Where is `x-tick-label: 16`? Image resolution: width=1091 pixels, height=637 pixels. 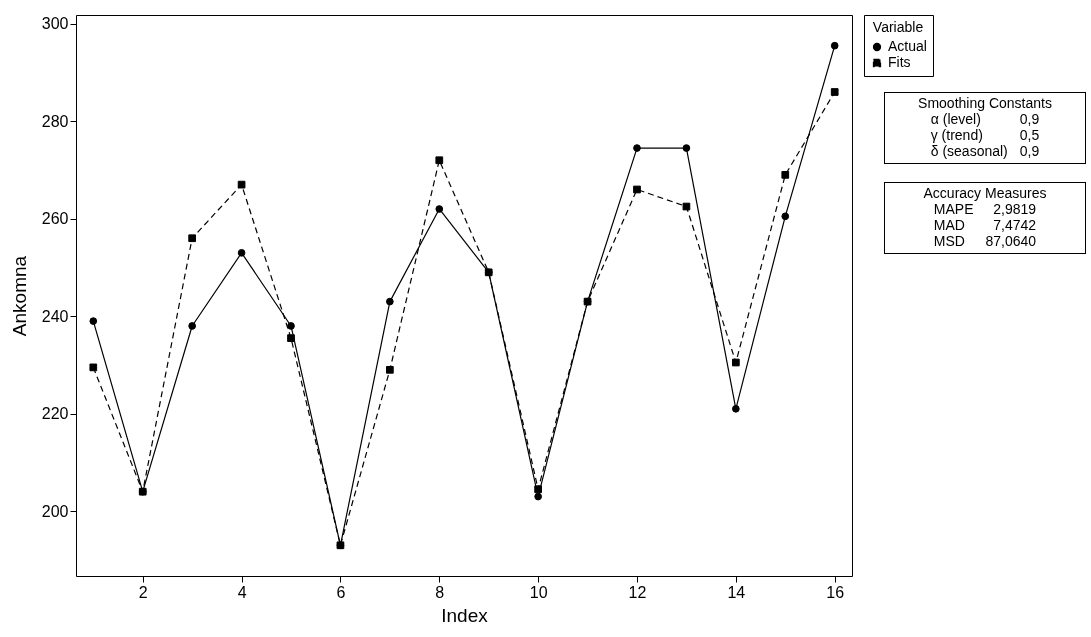 x-tick-label: 16 is located at coordinates (835, 592).